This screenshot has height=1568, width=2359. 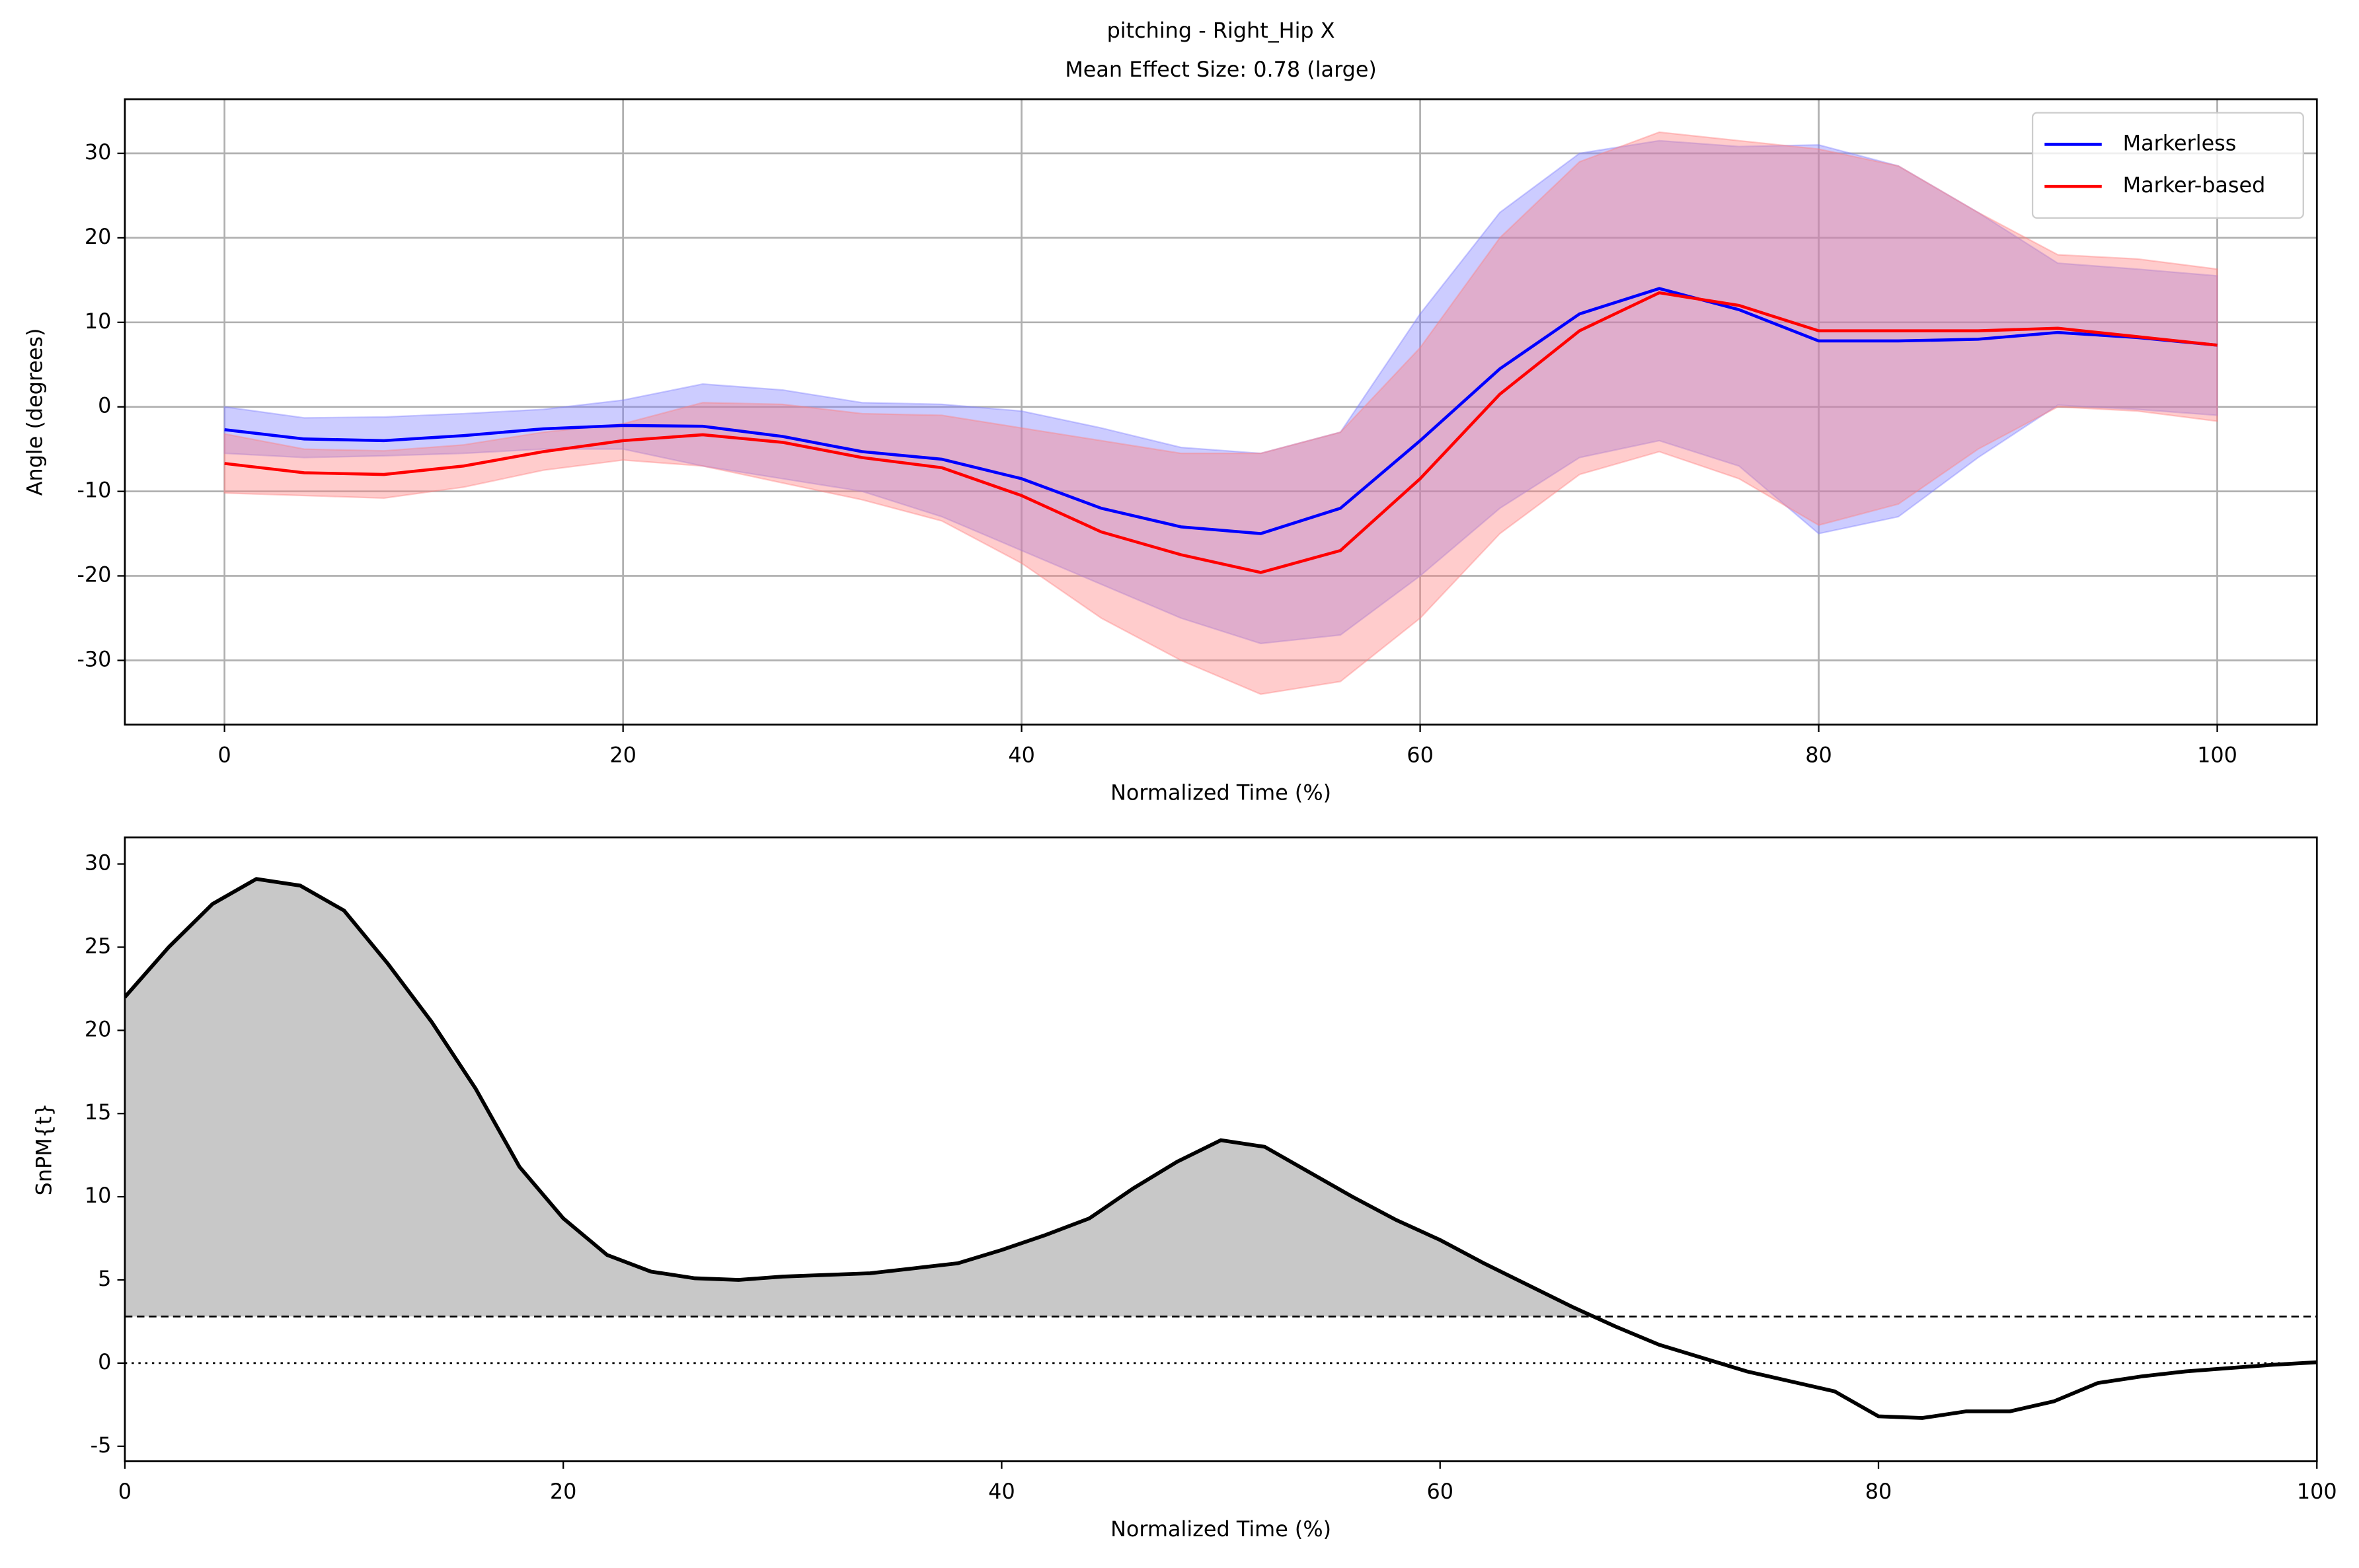 I want to click on y-tick-label: 25, so click(x=98, y=946).